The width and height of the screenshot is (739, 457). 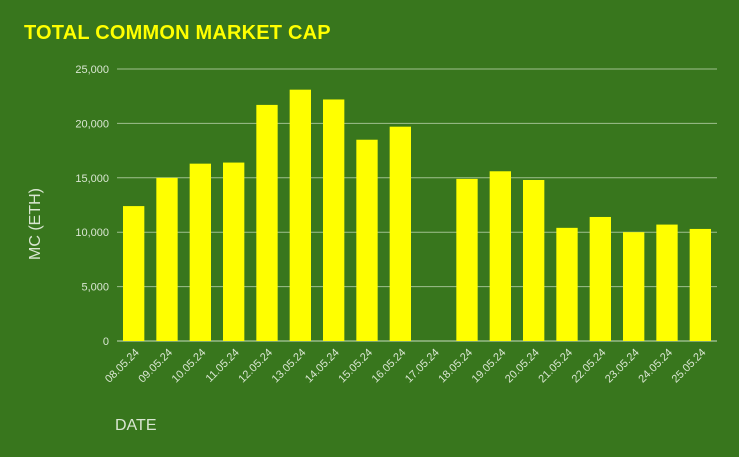 I want to click on y-tick-label: 10,000, so click(x=92, y=233).